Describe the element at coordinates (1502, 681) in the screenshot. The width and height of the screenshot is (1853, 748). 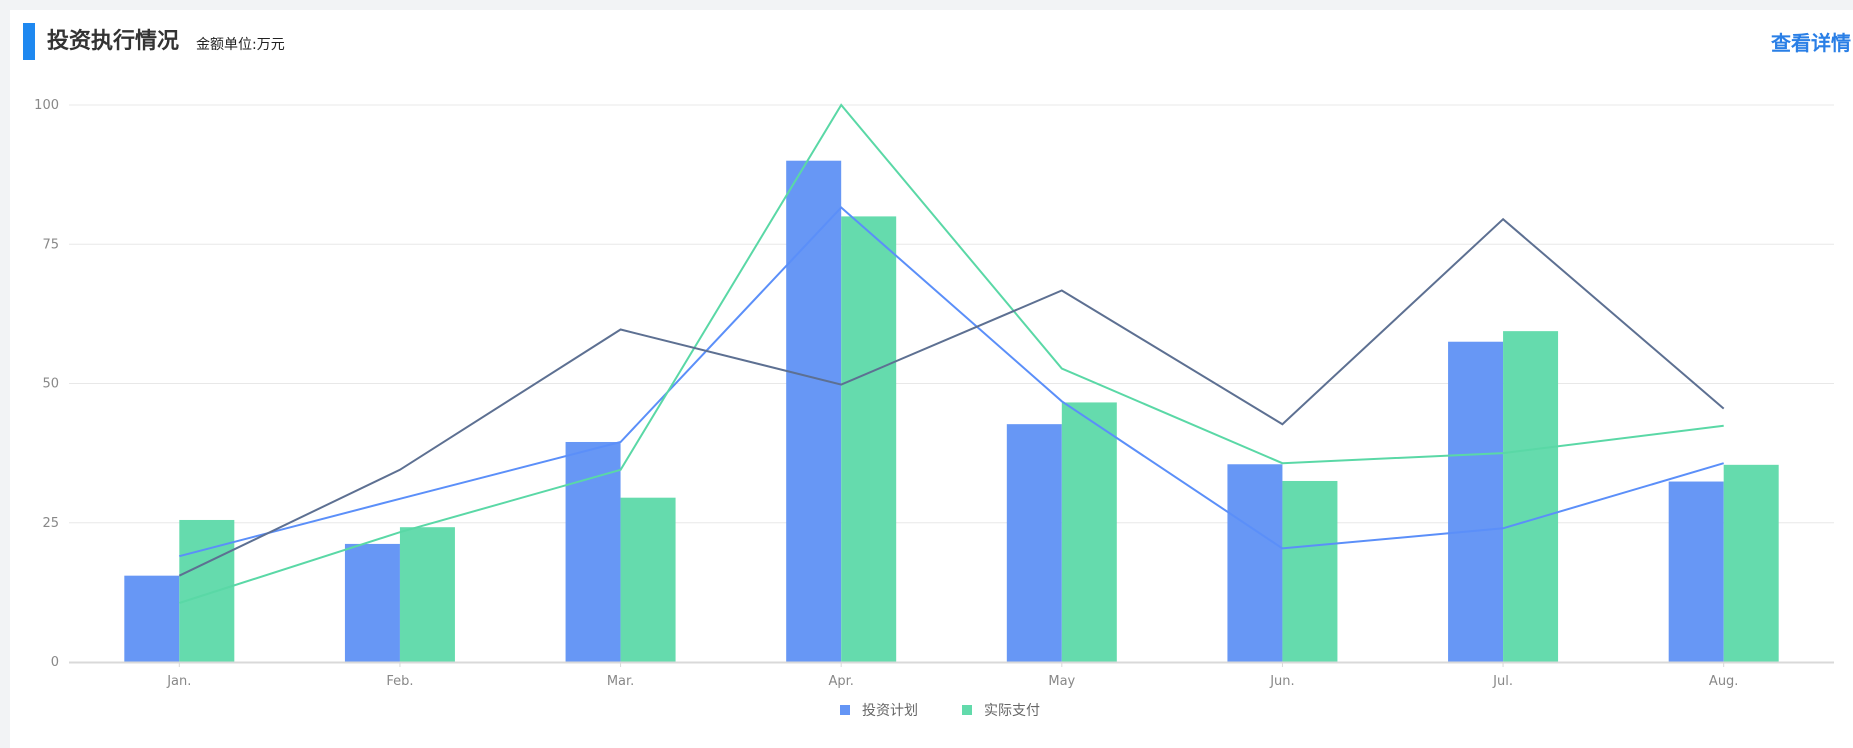
I see `x-tick-label: Jul.` at that location.